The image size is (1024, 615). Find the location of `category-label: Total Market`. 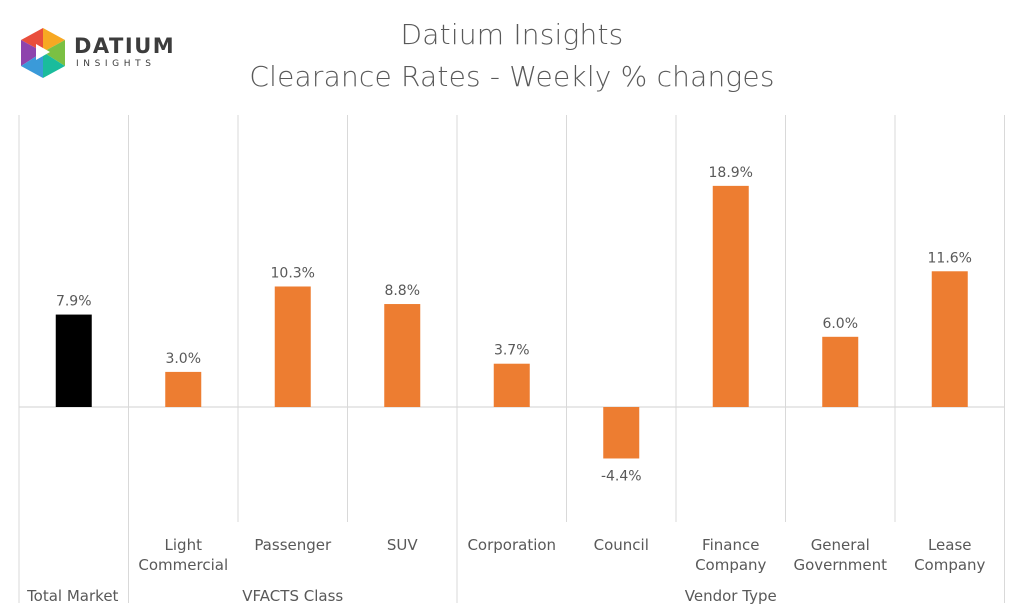

category-label: Total Market is located at coordinates (72, 596).